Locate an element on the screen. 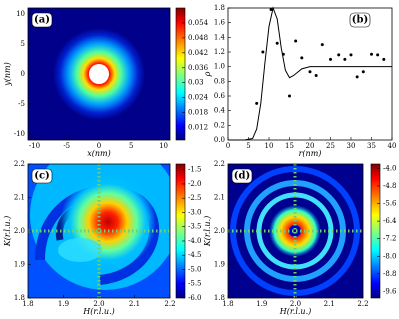 Image resolution: width=399 pixels, height=319 pixels. colorbar-tick-label: -5.5 is located at coordinates (195, 284).